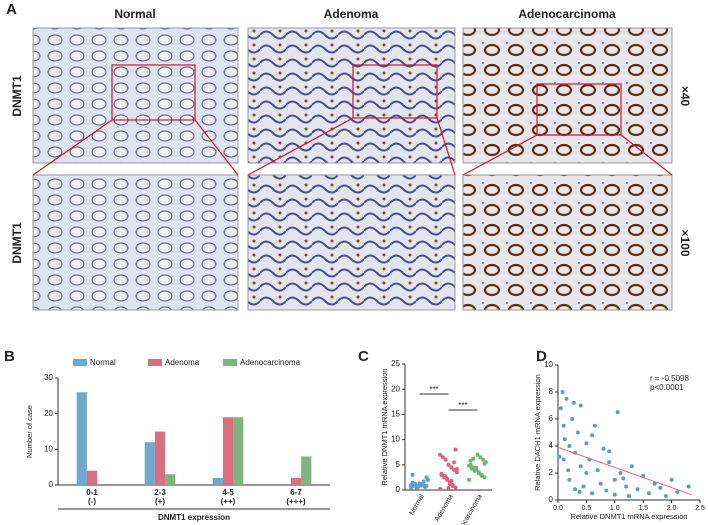  Describe the element at coordinates (685, 96) in the screenshot. I see `magnification: ×40` at that location.